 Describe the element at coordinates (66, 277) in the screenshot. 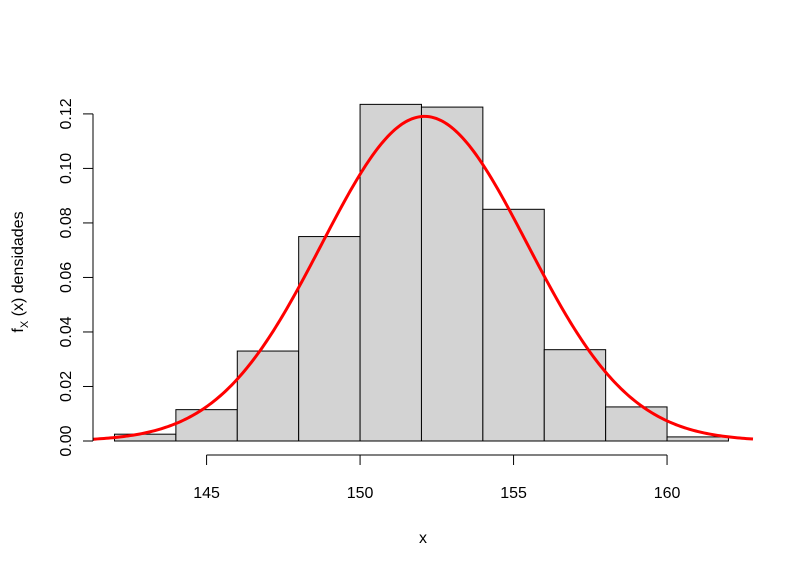

I see `y-tick-label: 0.06` at that location.